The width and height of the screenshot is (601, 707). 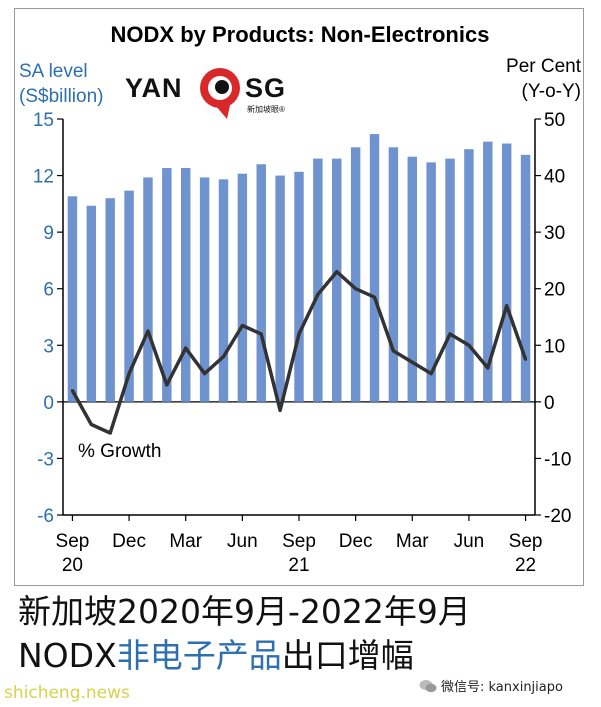 What do you see at coordinates (154, 88) in the screenshot?
I see `logo-text-left: YAN` at bounding box center [154, 88].